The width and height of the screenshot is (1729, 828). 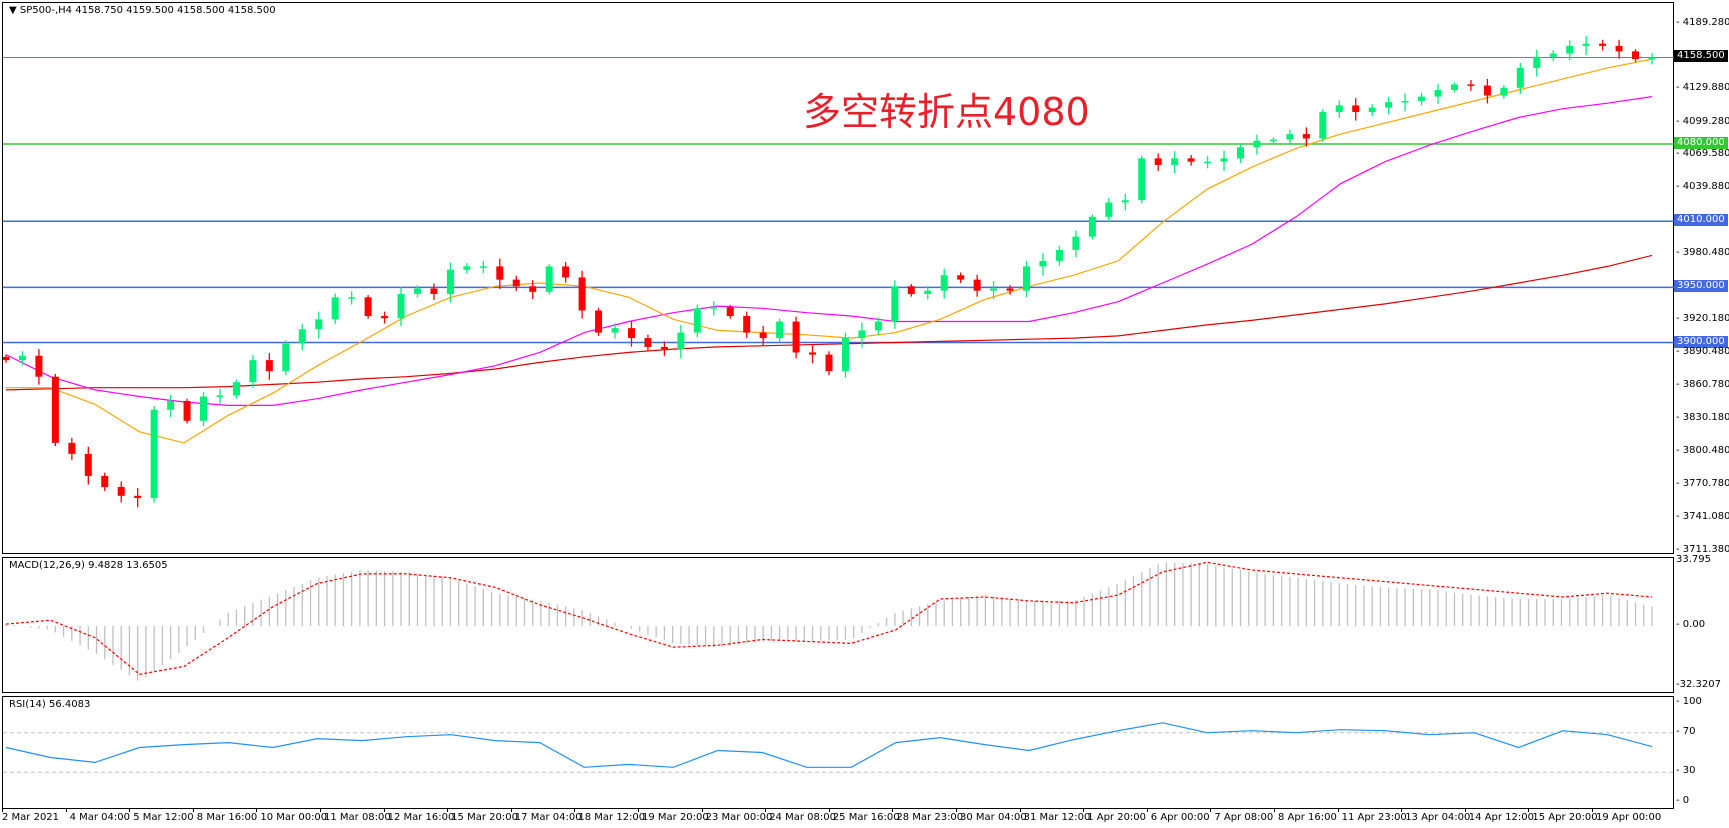 What do you see at coordinates (227, 817) in the screenshot?
I see `time-label: 8 Mar 16:00` at bounding box center [227, 817].